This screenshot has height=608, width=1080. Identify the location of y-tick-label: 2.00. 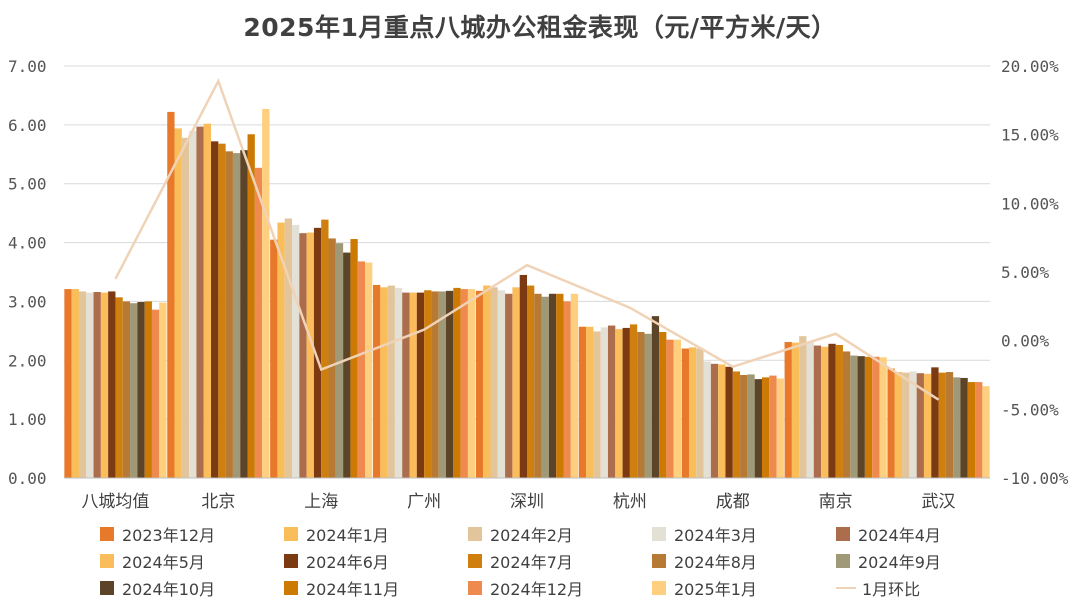
(27, 360).